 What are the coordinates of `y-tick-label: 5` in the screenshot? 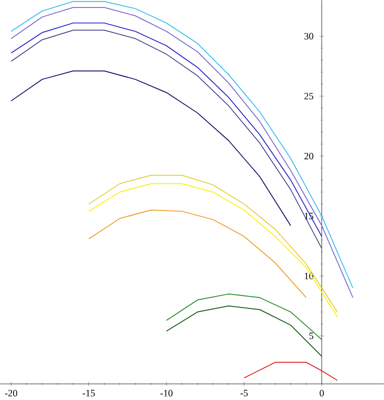 It's located at (311, 336).